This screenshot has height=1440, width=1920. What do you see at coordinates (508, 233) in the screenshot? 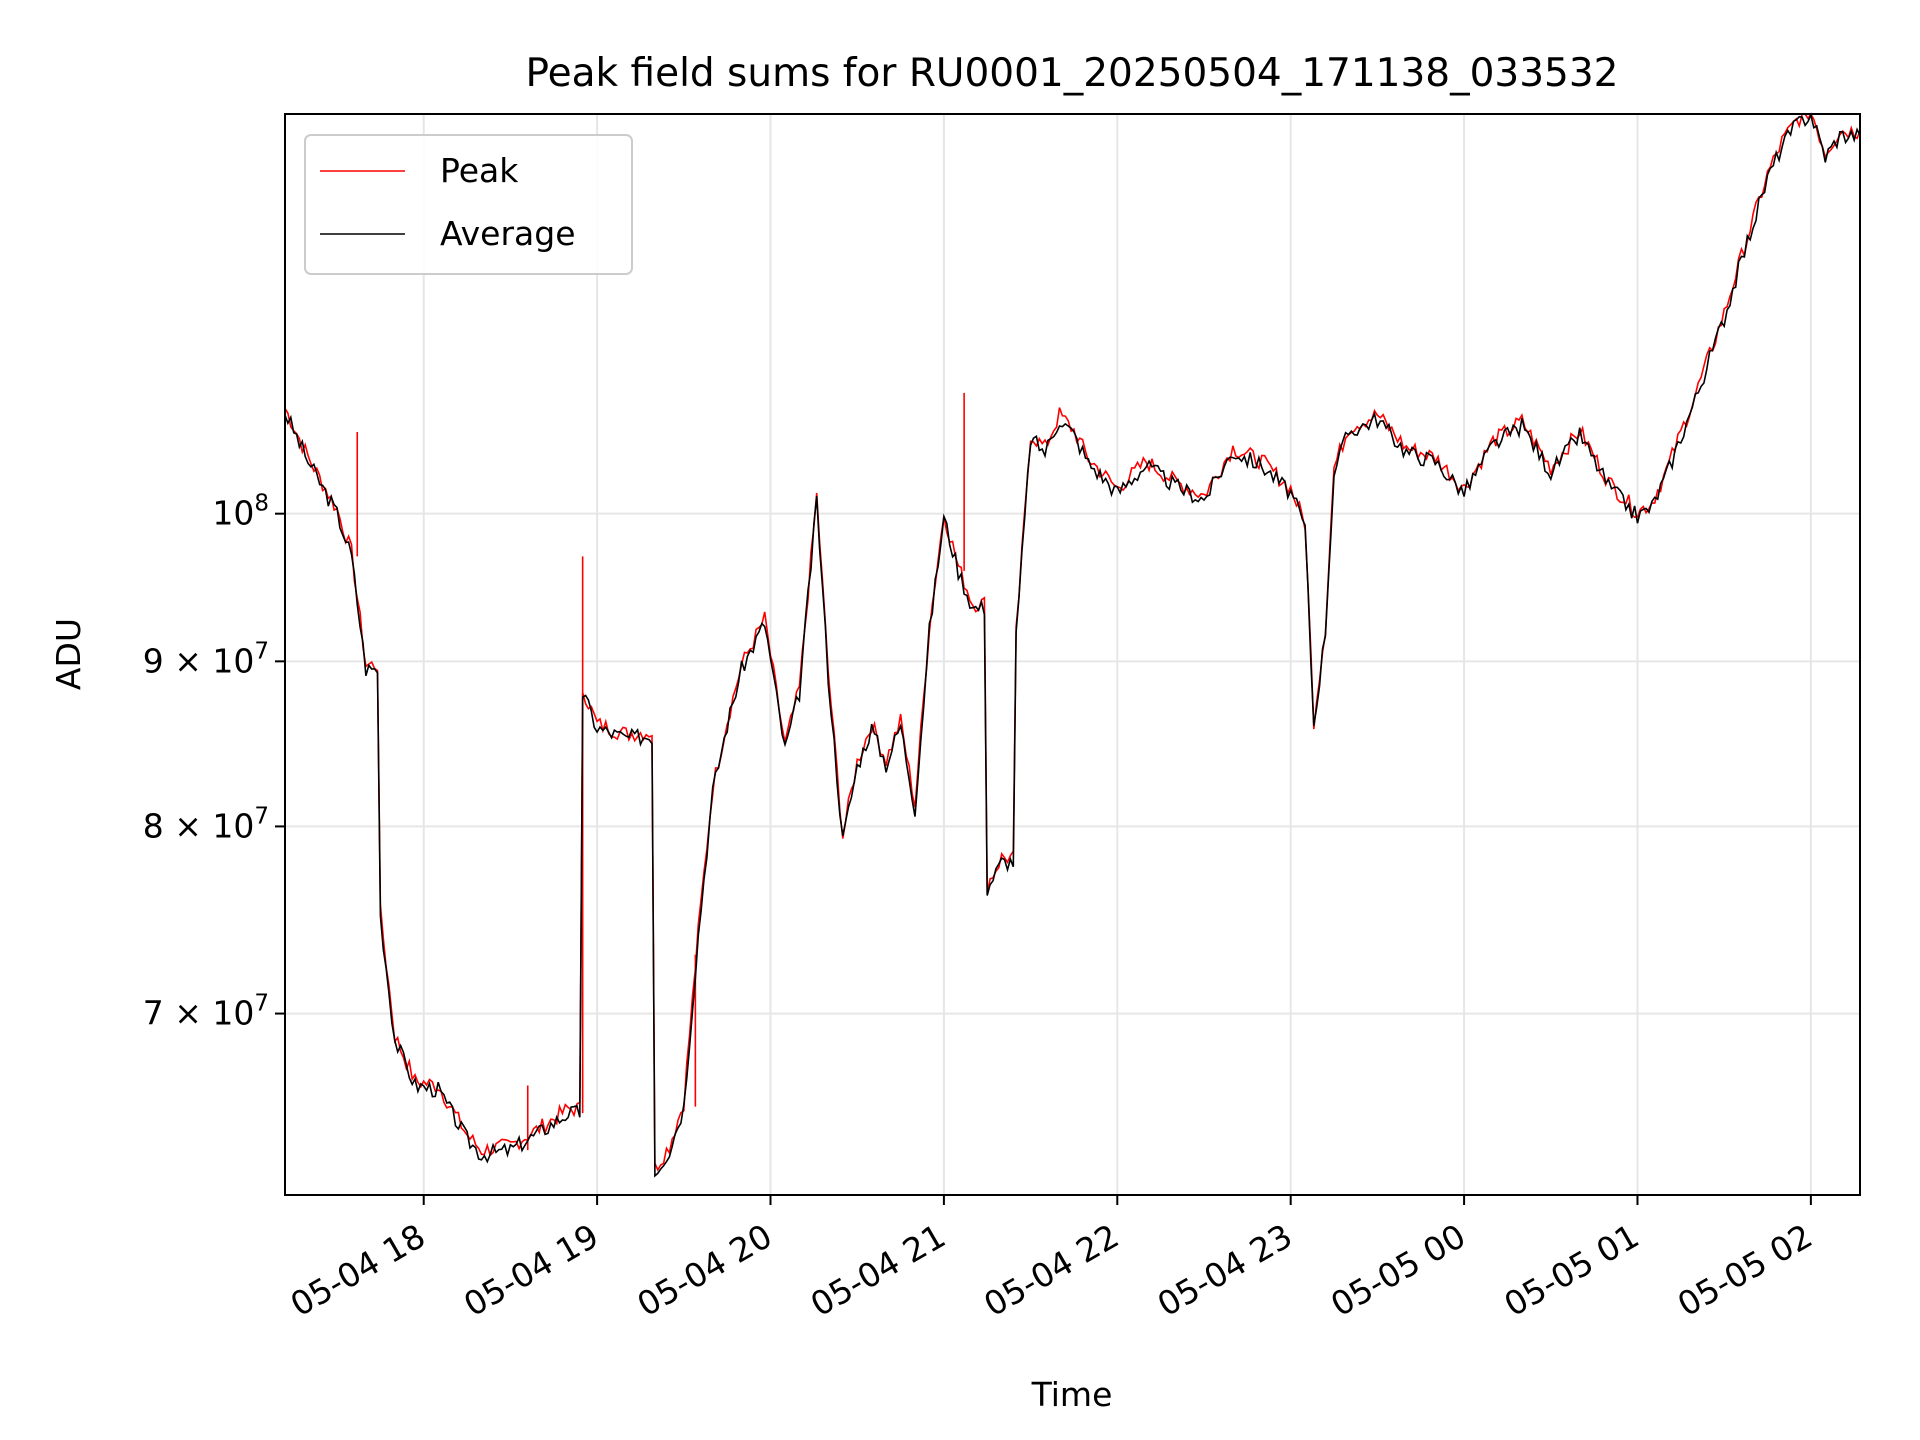
I see `legend-label-average: Average` at bounding box center [508, 233].